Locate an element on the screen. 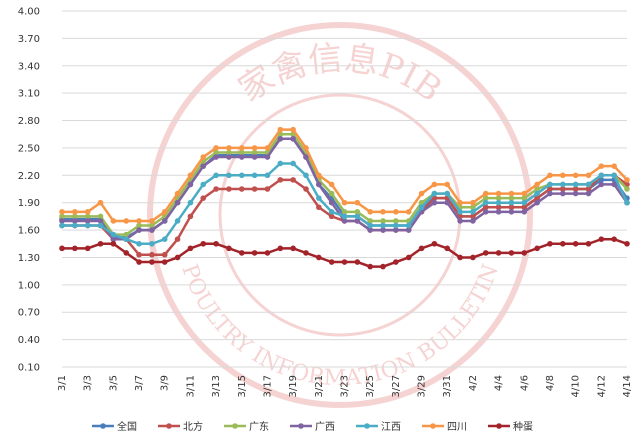 The width and height of the screenshot is (639, 443). x-tick-label: 3/29 is located at coordinates (422, 386).